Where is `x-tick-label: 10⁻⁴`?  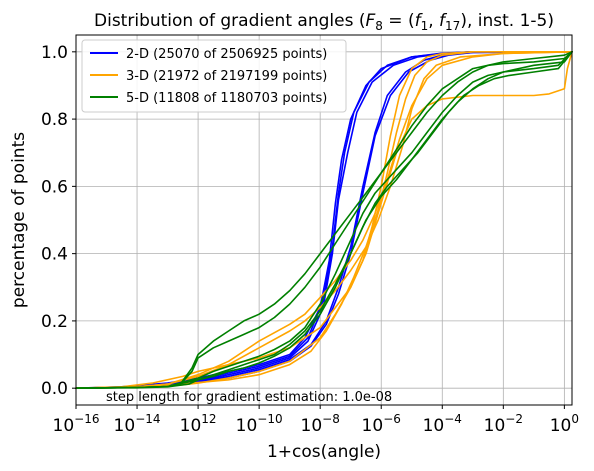
x-tick-label: 10⁻⁴ is located at coordinates (442, 424).